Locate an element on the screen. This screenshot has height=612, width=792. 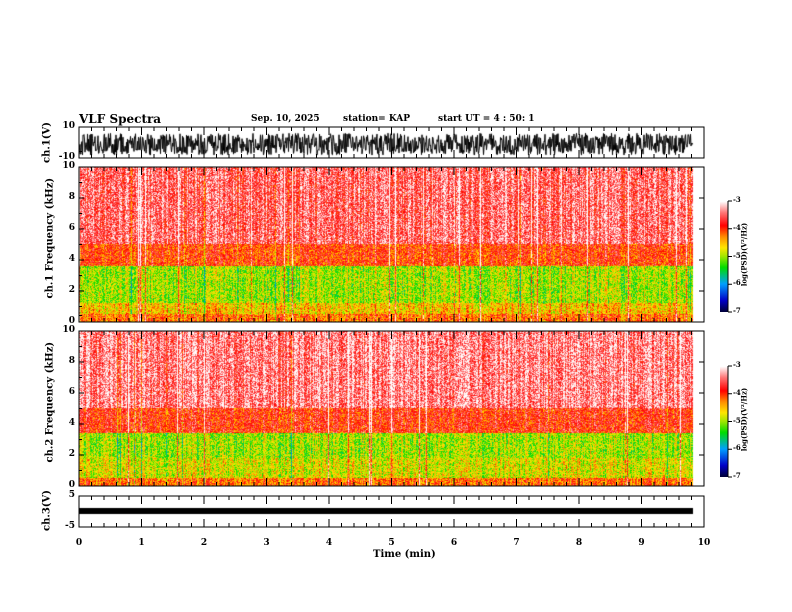
x-tick-label: 10 is located at coordinates (704, 543).